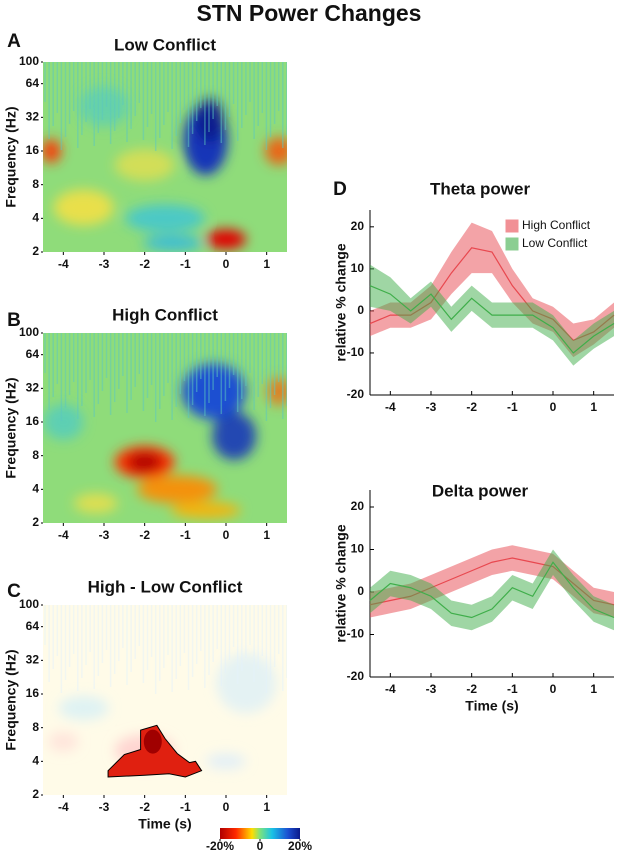  Describe the element at coordinates (309, 13) in the screenshot. I see `figure-title: STN Power Changes` at that location.